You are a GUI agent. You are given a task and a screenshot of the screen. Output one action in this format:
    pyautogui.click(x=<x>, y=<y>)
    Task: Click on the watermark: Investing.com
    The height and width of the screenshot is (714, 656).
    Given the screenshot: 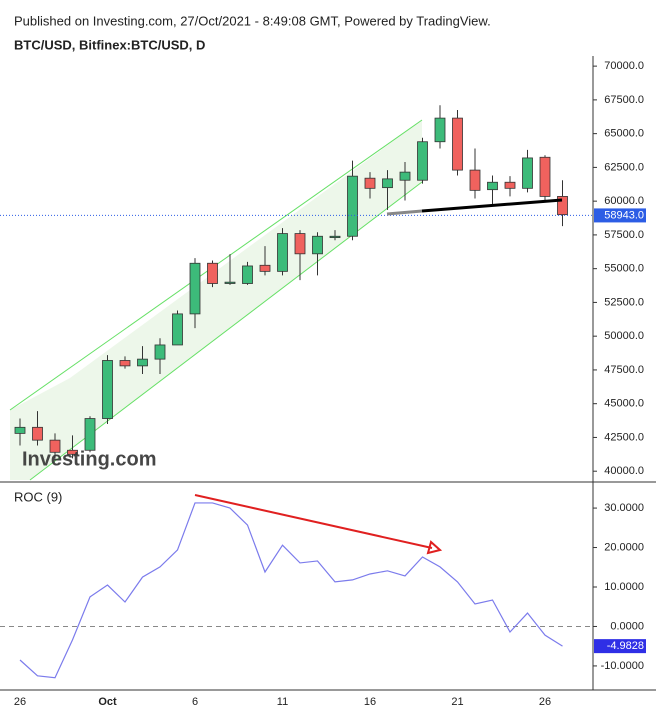 What is the action you would take?
    pyautogui.click(x=89, y=459)
    